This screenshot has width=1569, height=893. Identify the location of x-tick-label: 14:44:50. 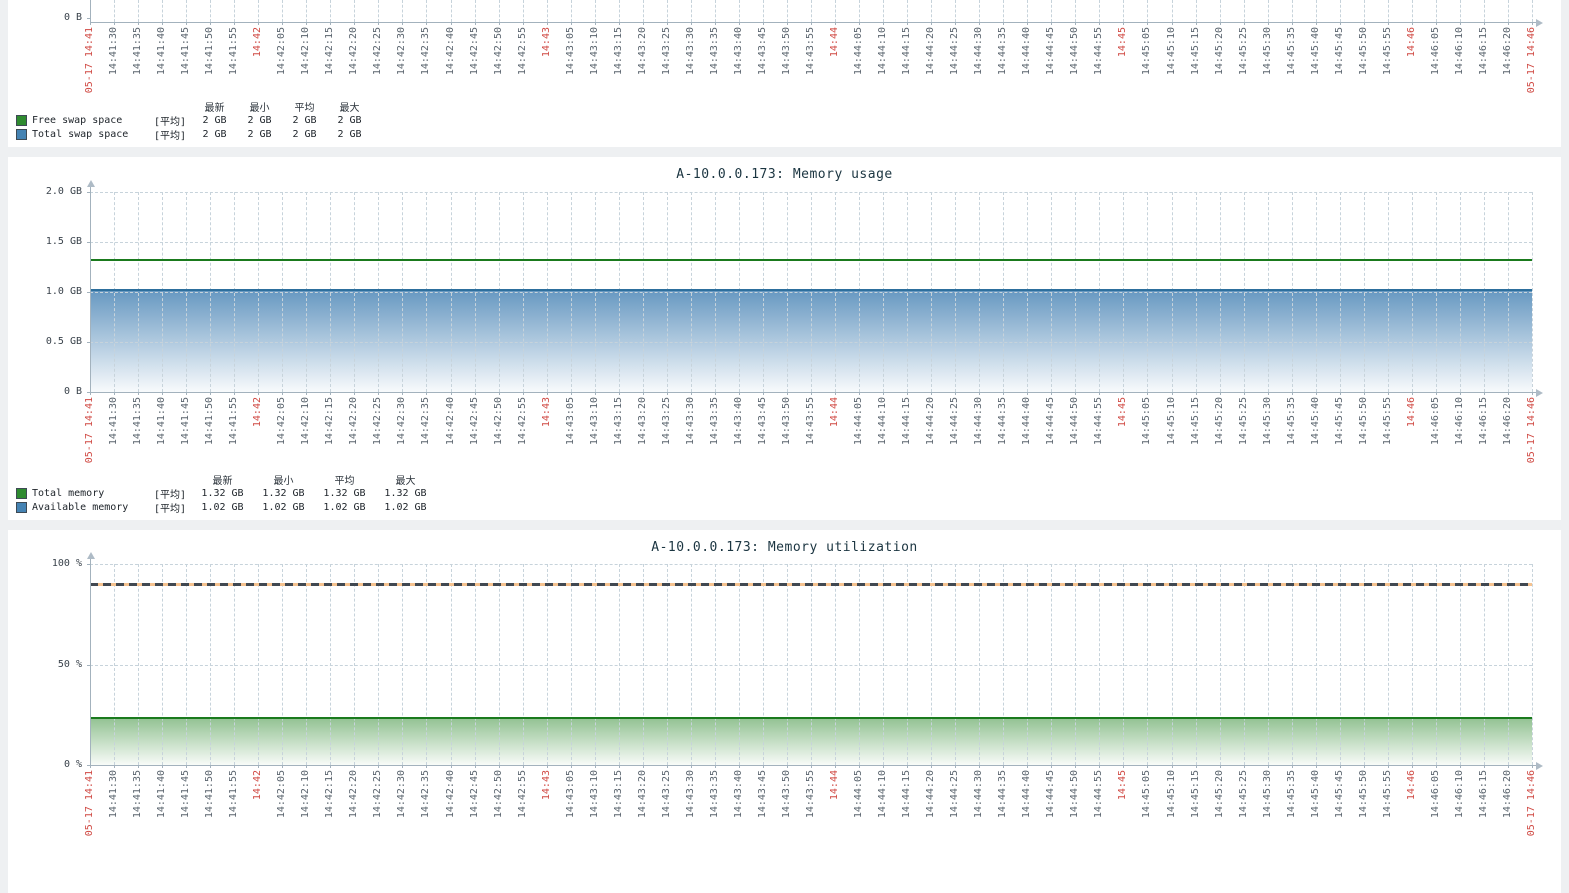
(1074, 421).